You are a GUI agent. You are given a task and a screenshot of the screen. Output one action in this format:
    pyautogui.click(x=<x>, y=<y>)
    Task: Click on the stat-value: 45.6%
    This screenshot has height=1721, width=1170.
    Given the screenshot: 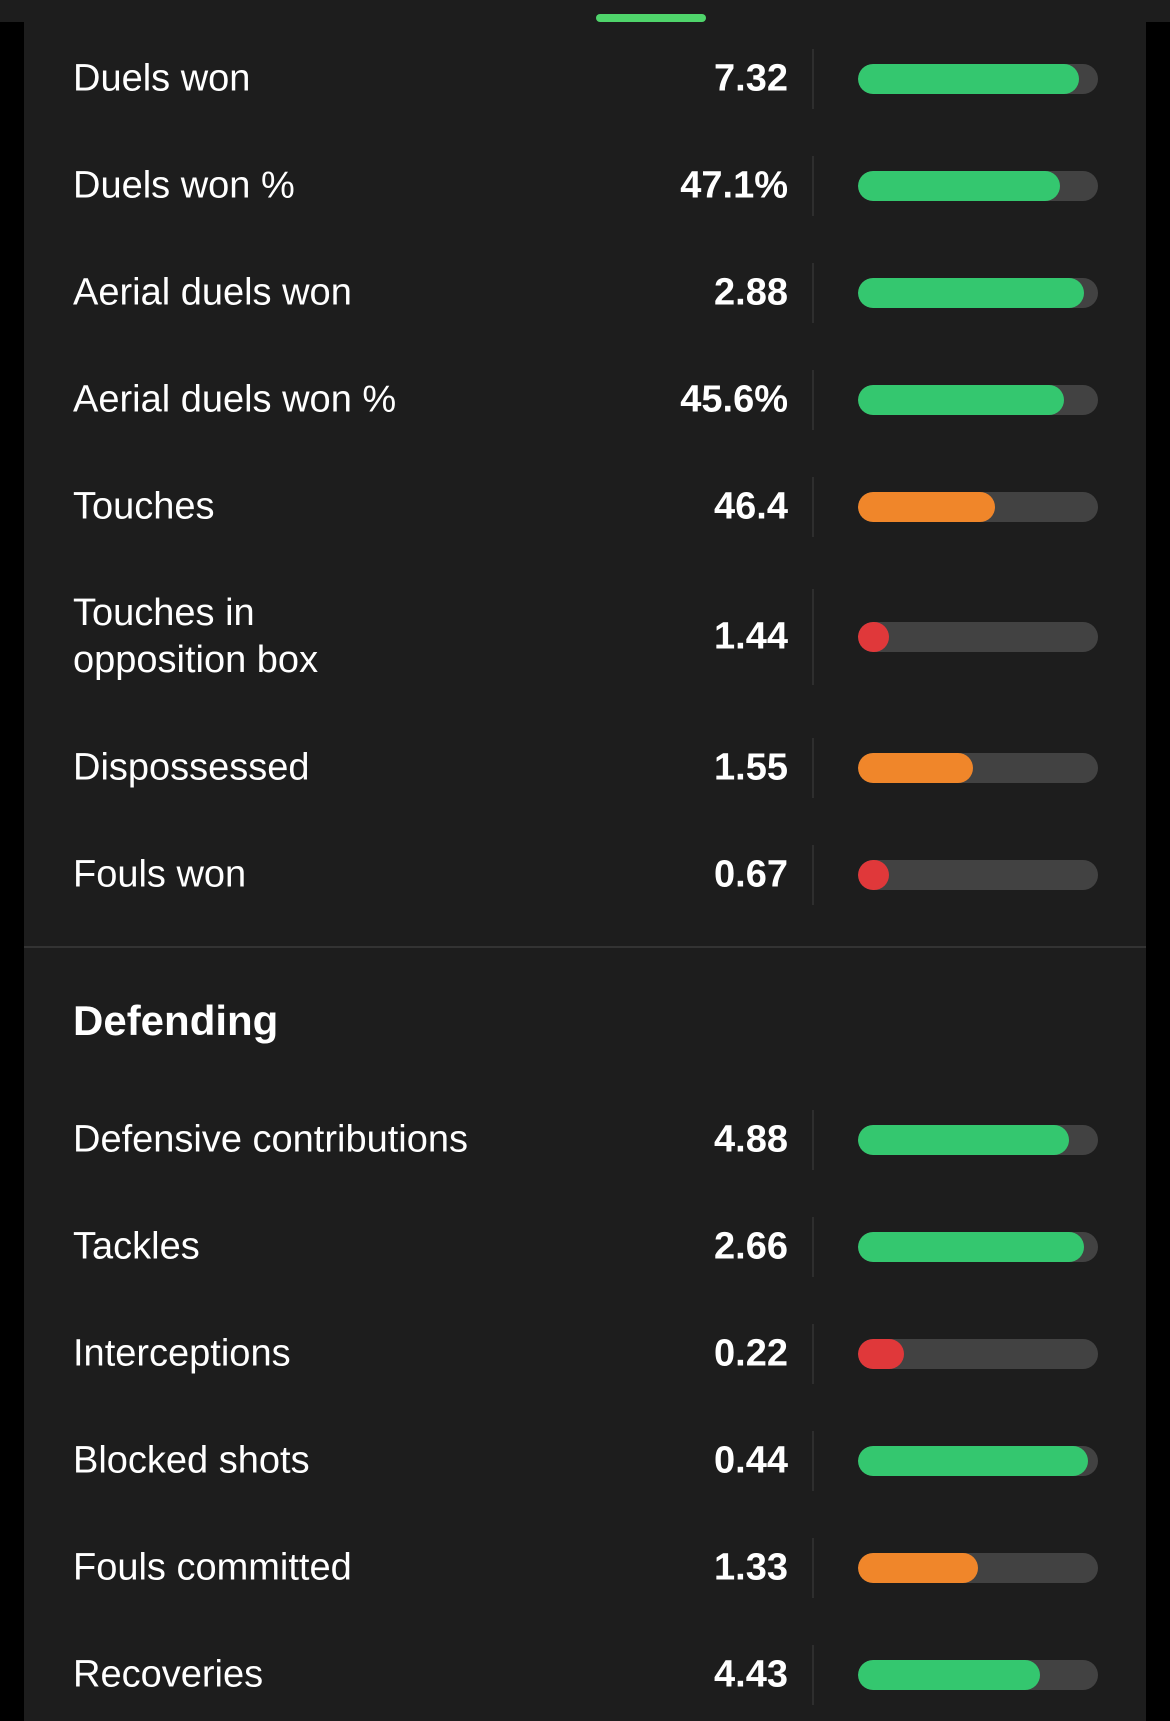 What is the action you would take?
    pyautogui.click(x=734, y=400)
    